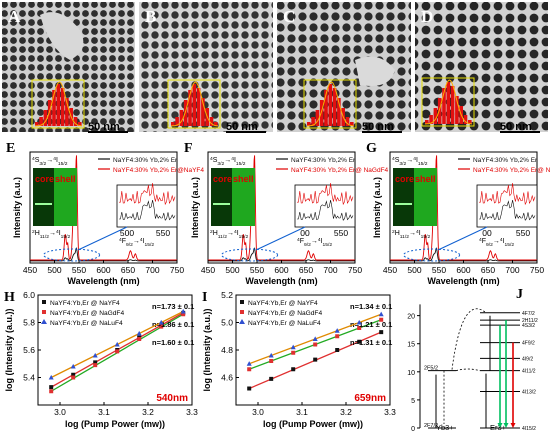 This screenshot has width=550, height=442. What do you see at coordinates (173, 324) in the screenshot?
I see `slope-label: n=1.86 ± 0.1` at bounding box center [173, 324].